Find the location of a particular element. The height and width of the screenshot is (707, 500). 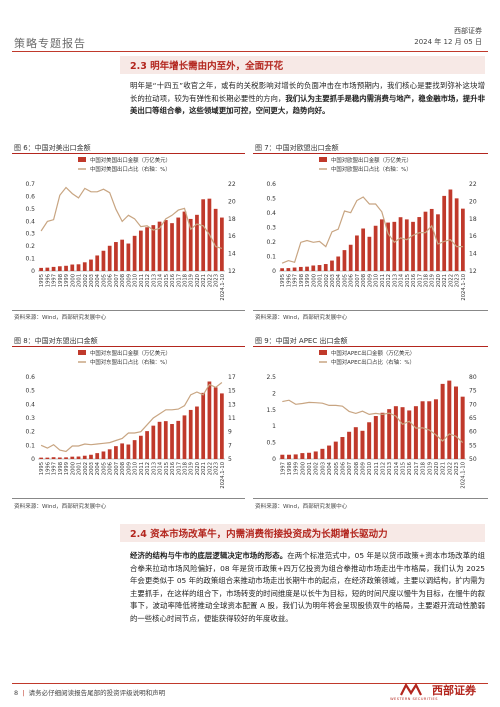

figure-6-source: 资料来源：Wind，西部研究发展中心 is located at coordinates (60, 318).